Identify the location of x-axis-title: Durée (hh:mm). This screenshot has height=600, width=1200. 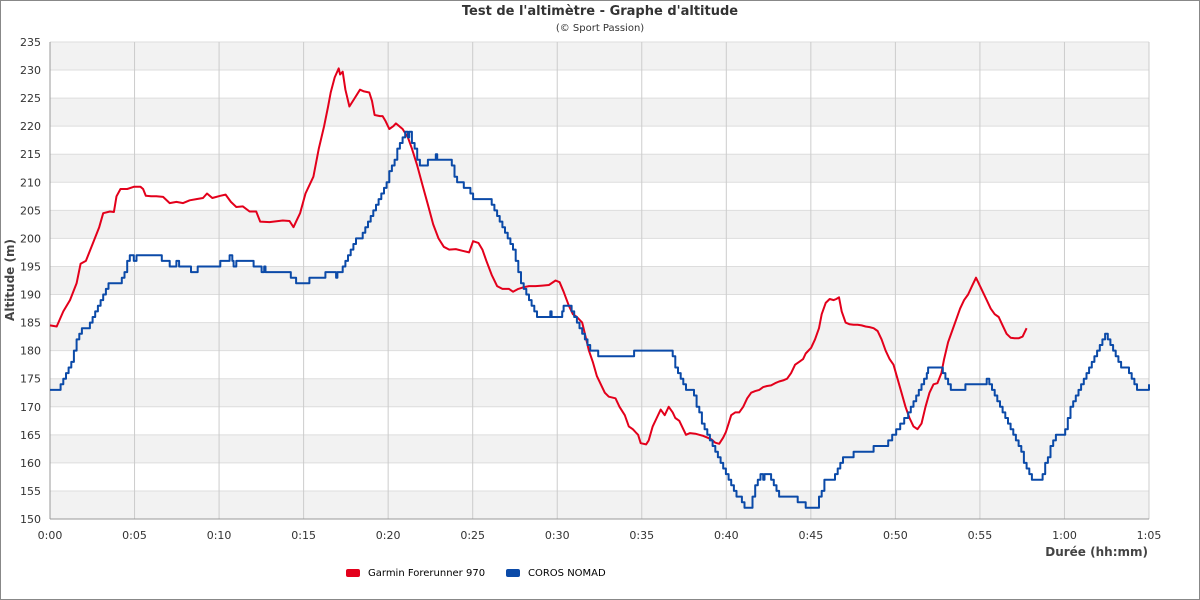
(1096, 552).